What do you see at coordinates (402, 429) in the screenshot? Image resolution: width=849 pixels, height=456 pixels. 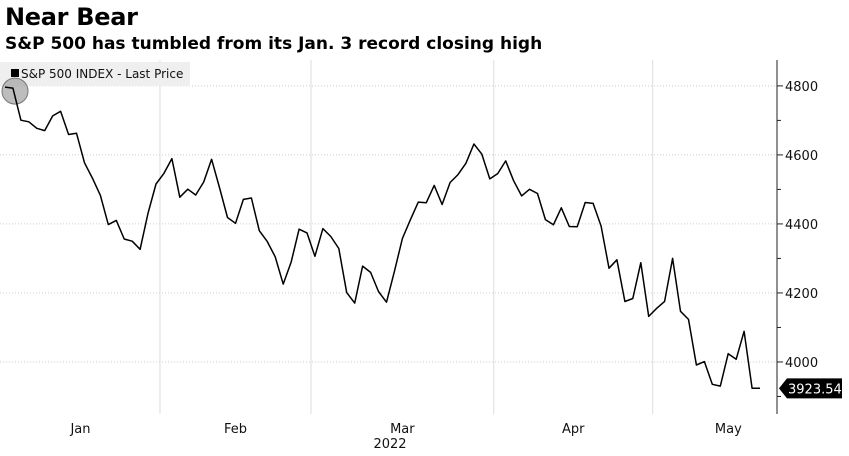 I see `x-tick-label: Mar` at bounding box center [402, 429].